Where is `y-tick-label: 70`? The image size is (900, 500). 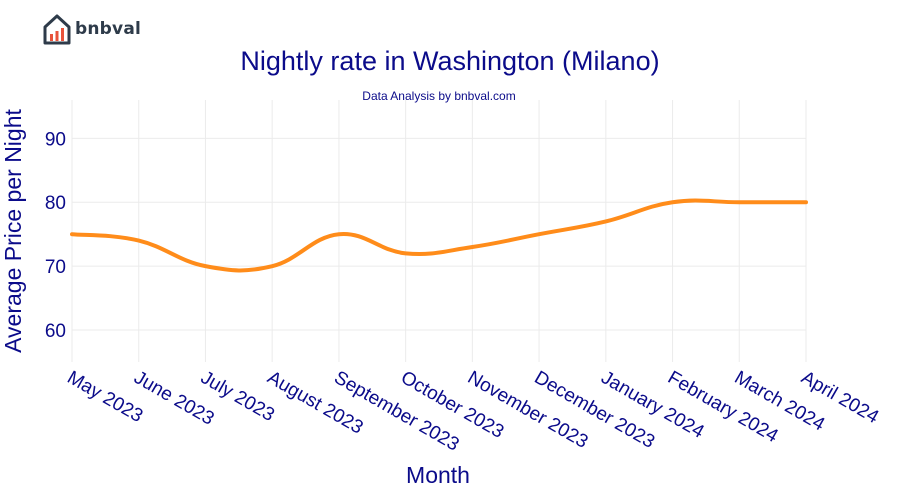 y-tick-label: 70 is located at coordinates (55, 267).